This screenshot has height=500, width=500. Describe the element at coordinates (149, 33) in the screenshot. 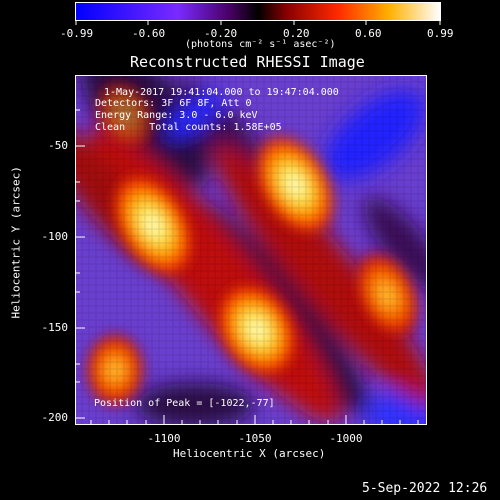

I see `colorbar-tick-label: -0.60` at that location.